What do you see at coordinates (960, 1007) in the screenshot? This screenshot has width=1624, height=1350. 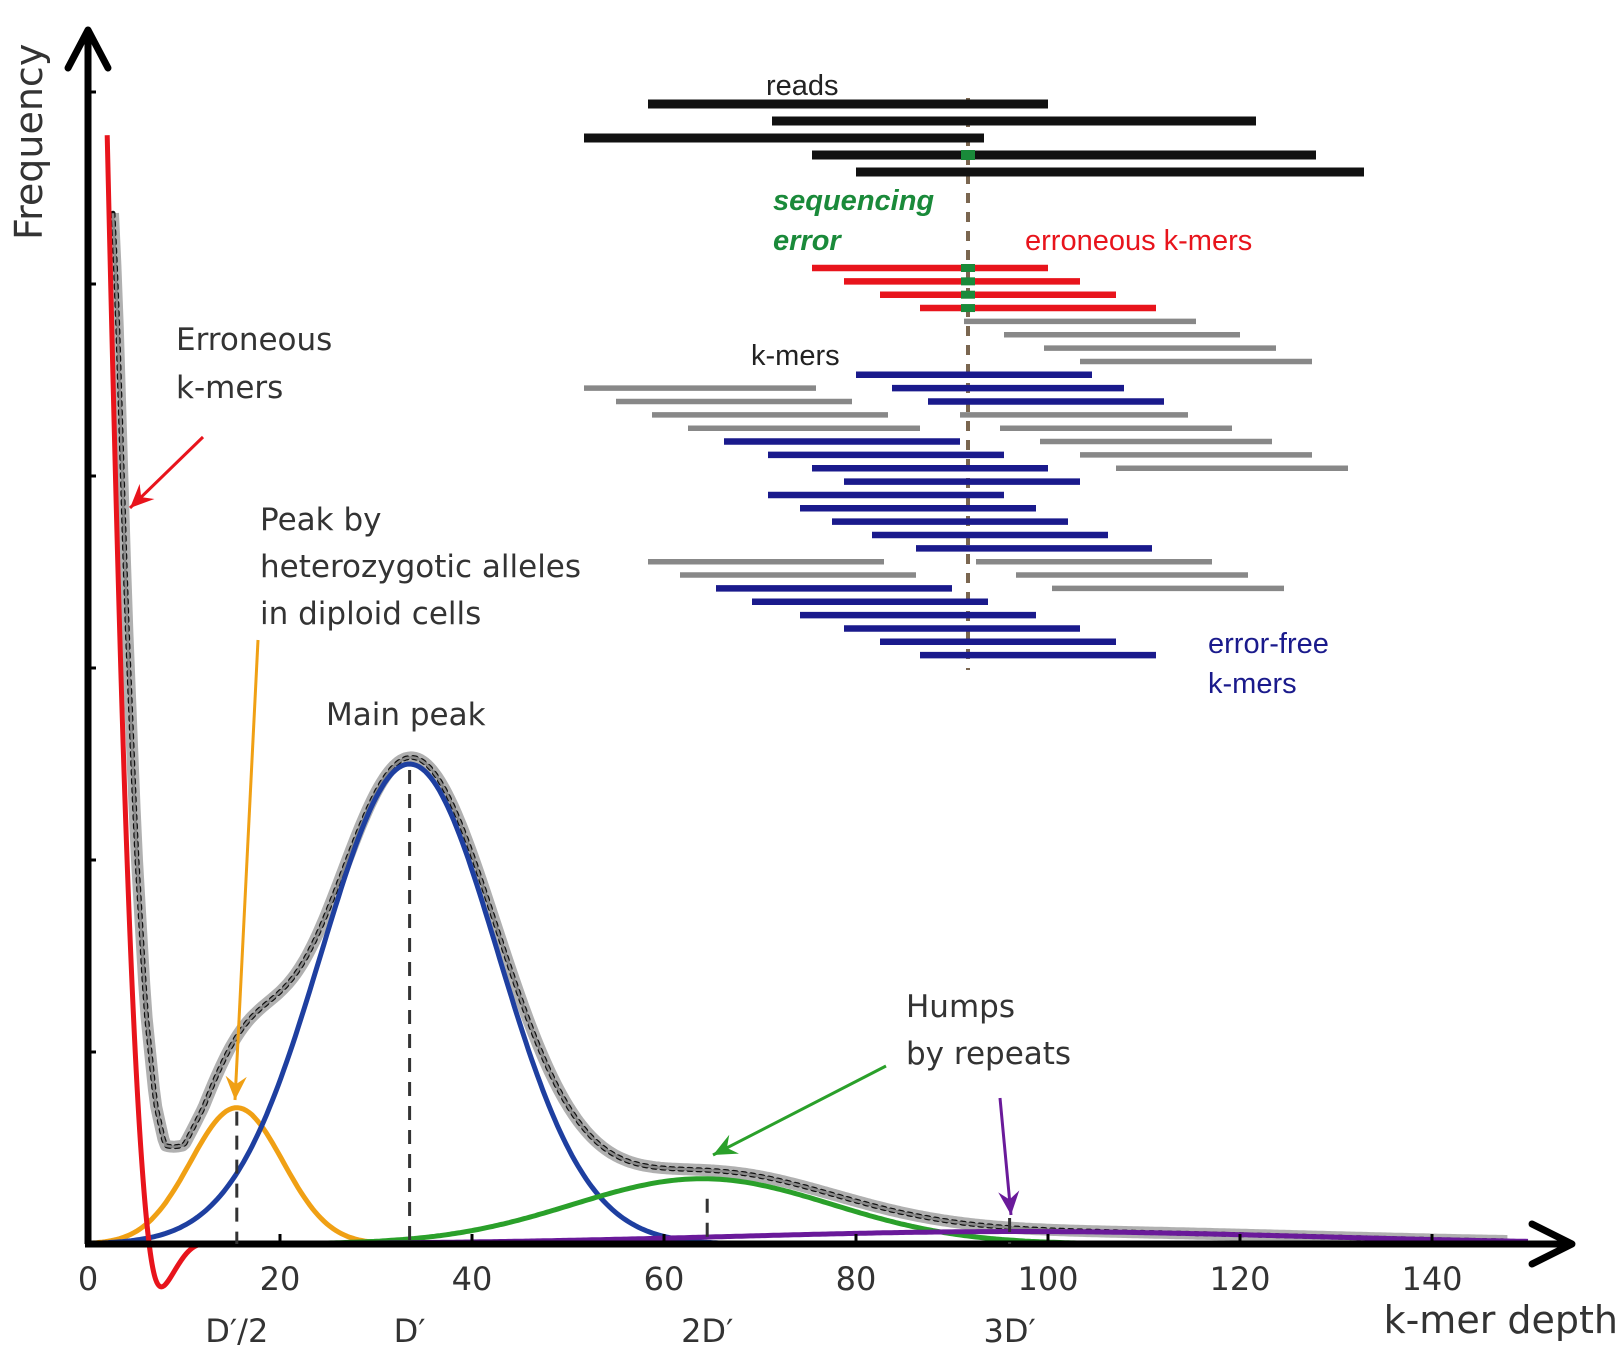 I see `annotation-humps-by-repeats: Humps` at bounding box center [960, 1007].